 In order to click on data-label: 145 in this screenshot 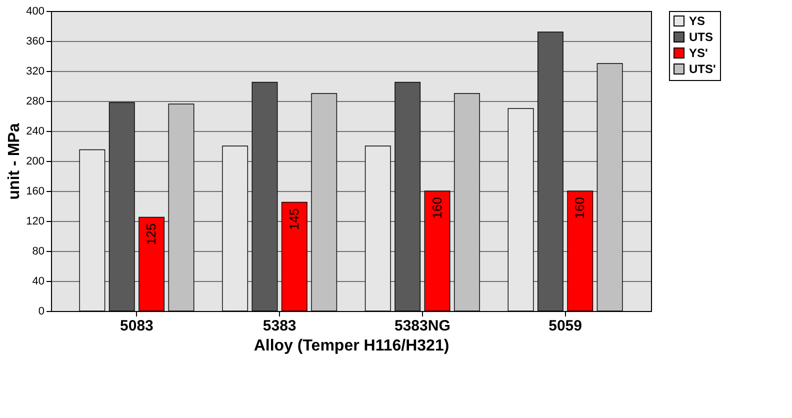, I will do `click(294, 219)`.